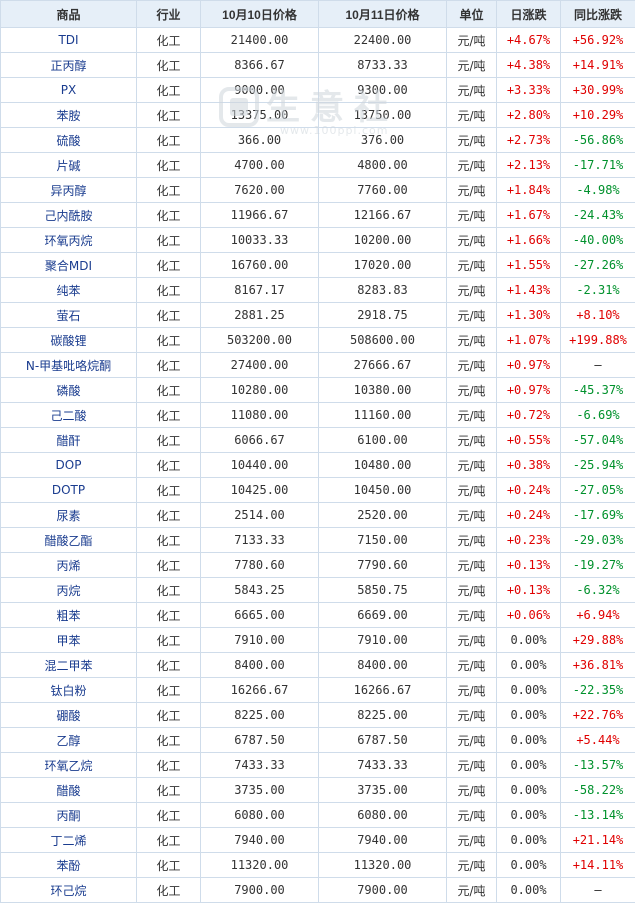 The image size is (635, 903). I want to click on commodity-name-link: 硼酸, so click(68, 715).